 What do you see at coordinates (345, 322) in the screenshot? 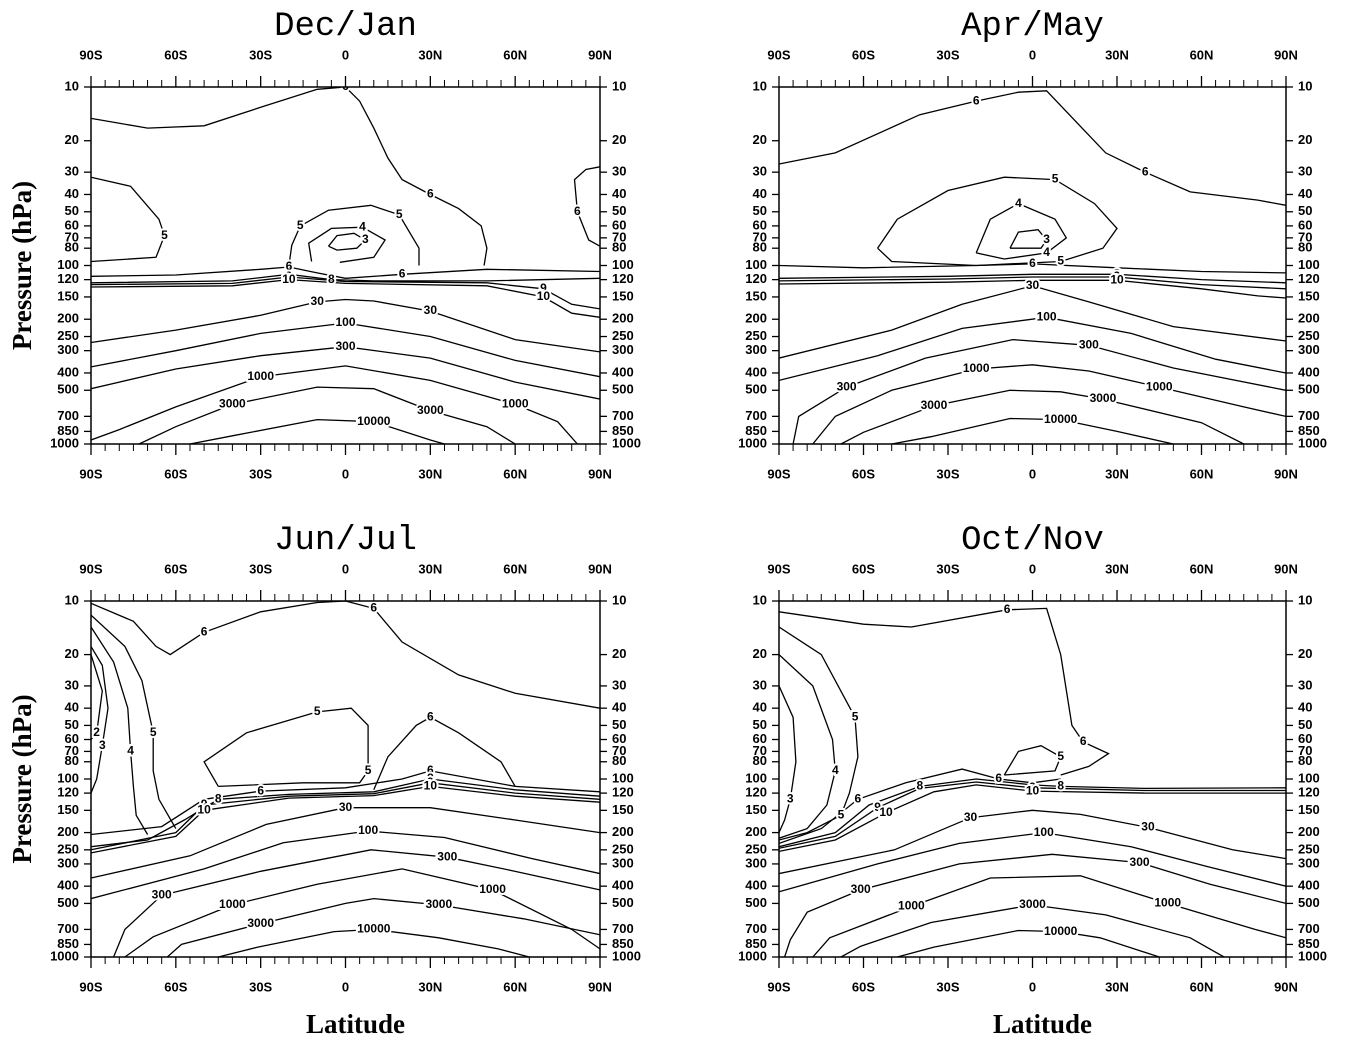
I see `contour-label: 100` at bounding box center [345, 322].